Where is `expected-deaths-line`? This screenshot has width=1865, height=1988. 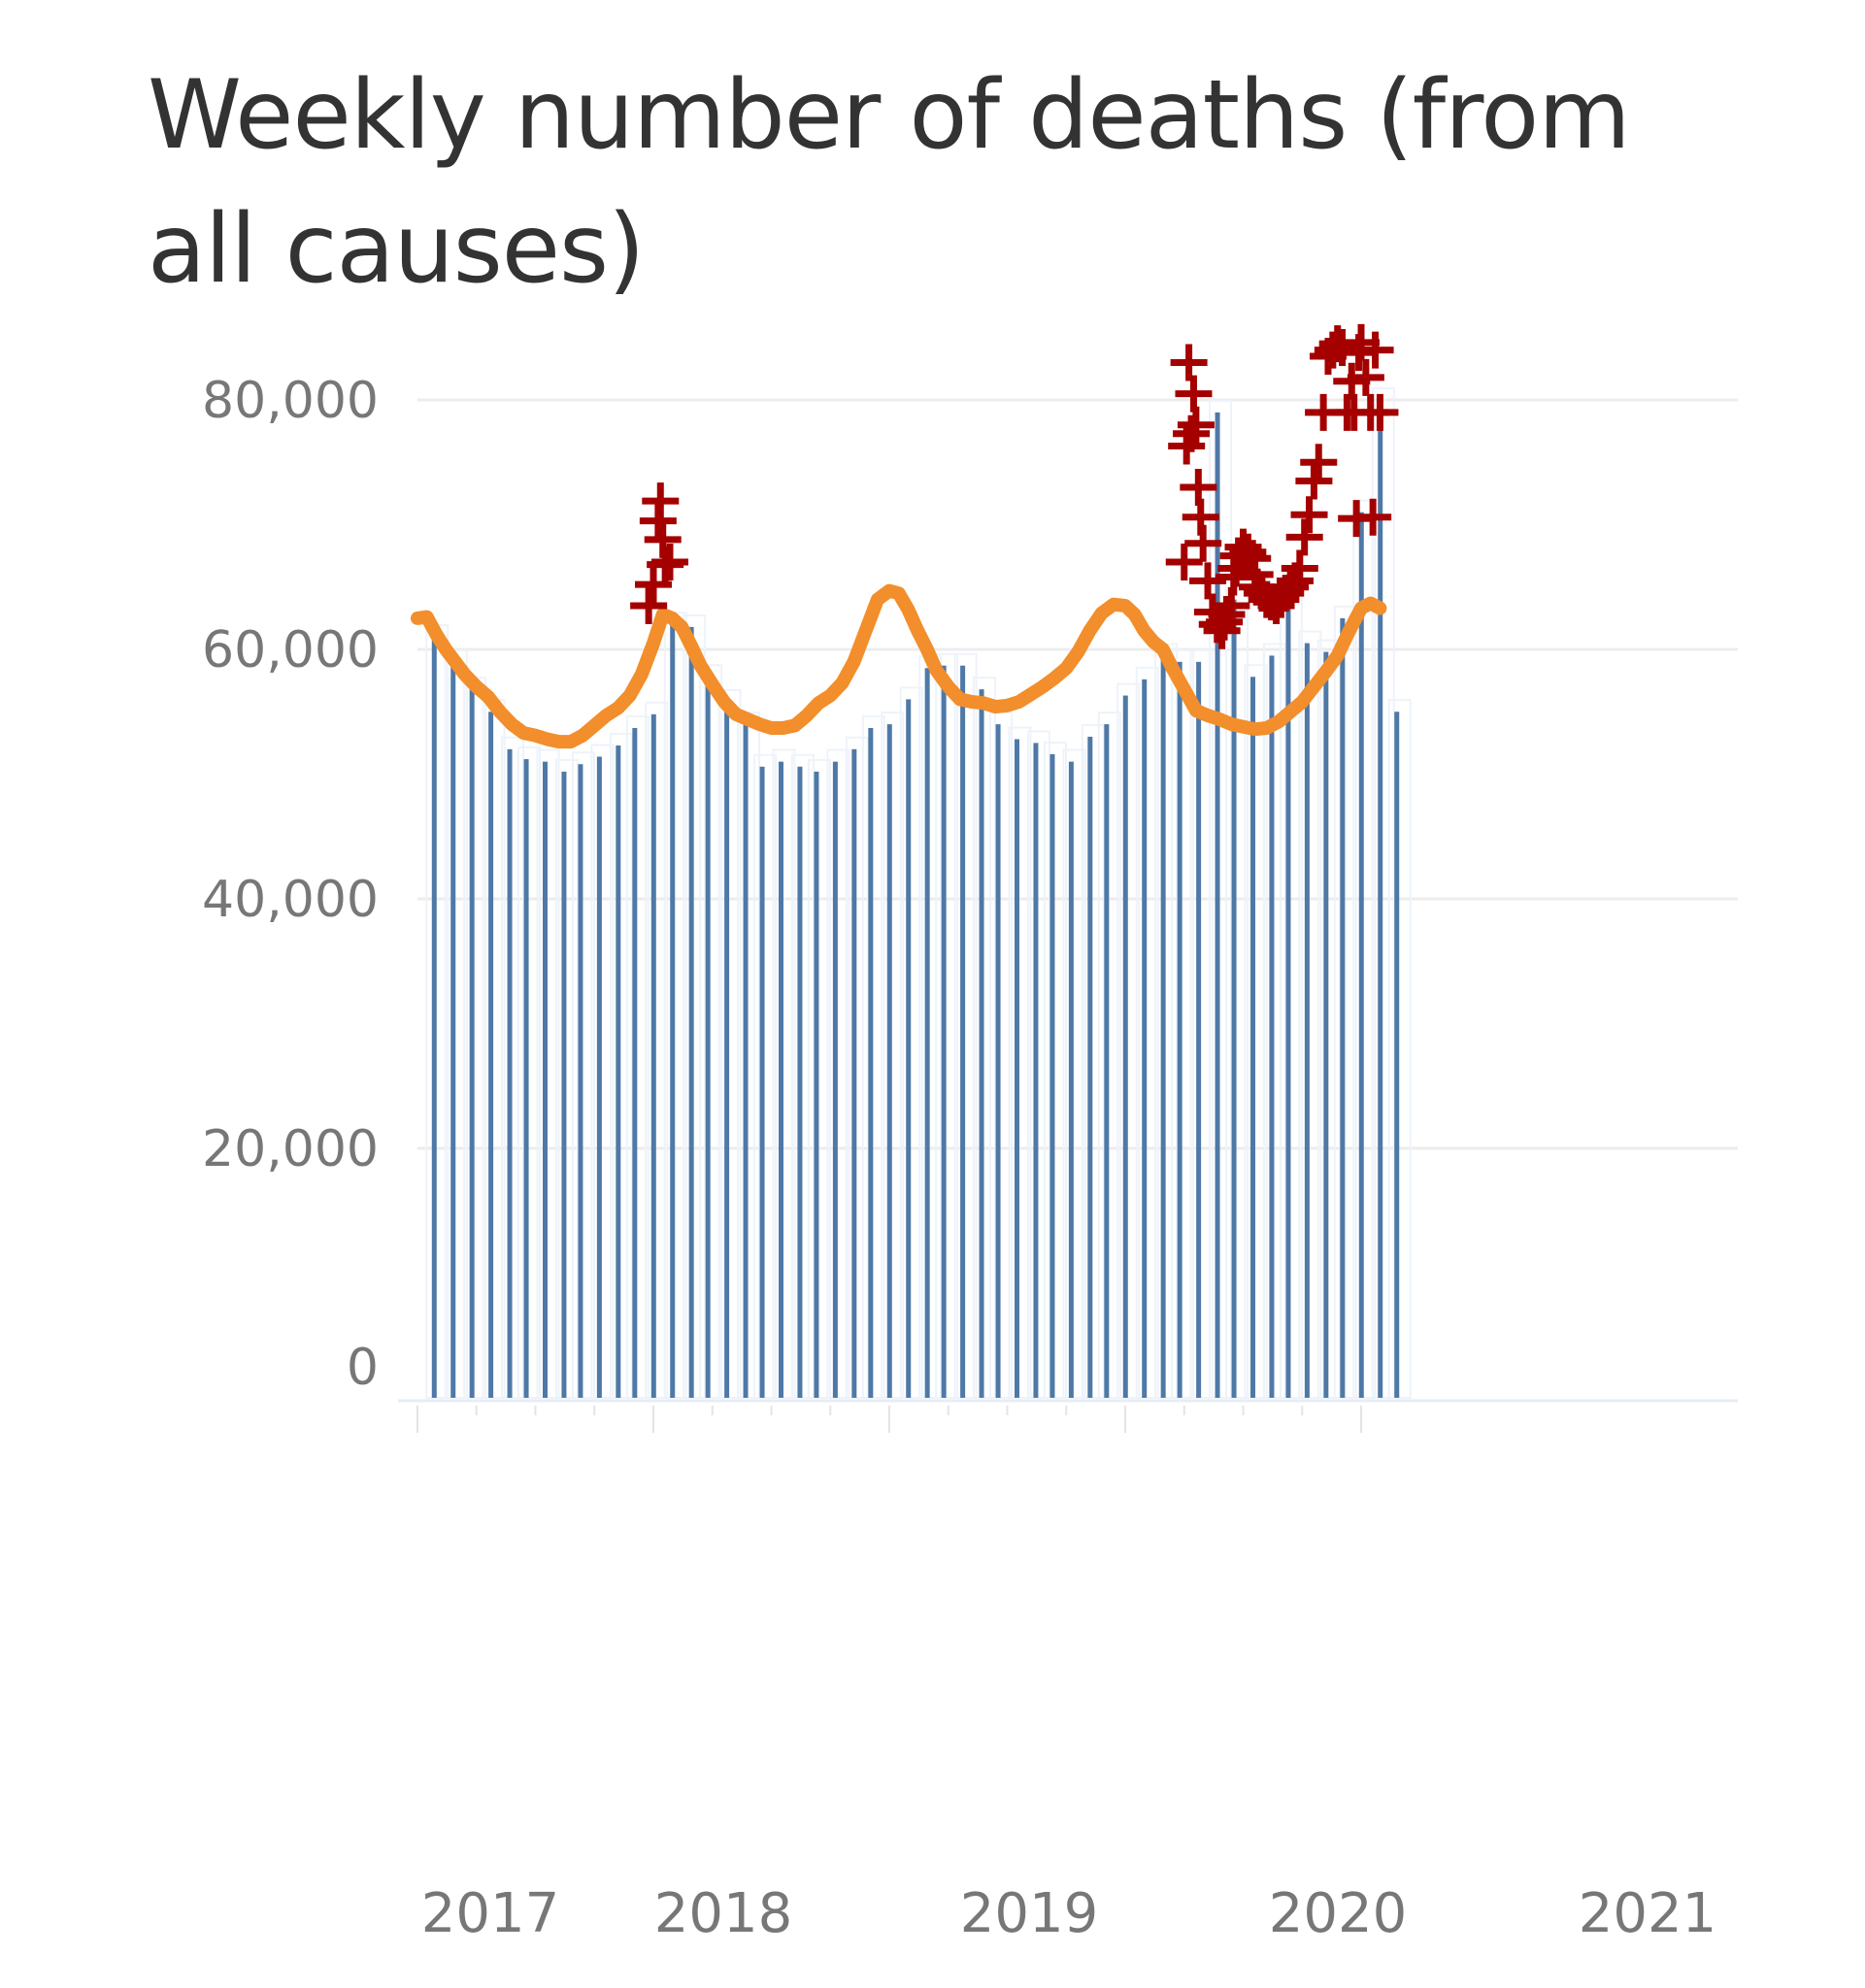 expected-deaths-line is located at coordinates (899, 666).